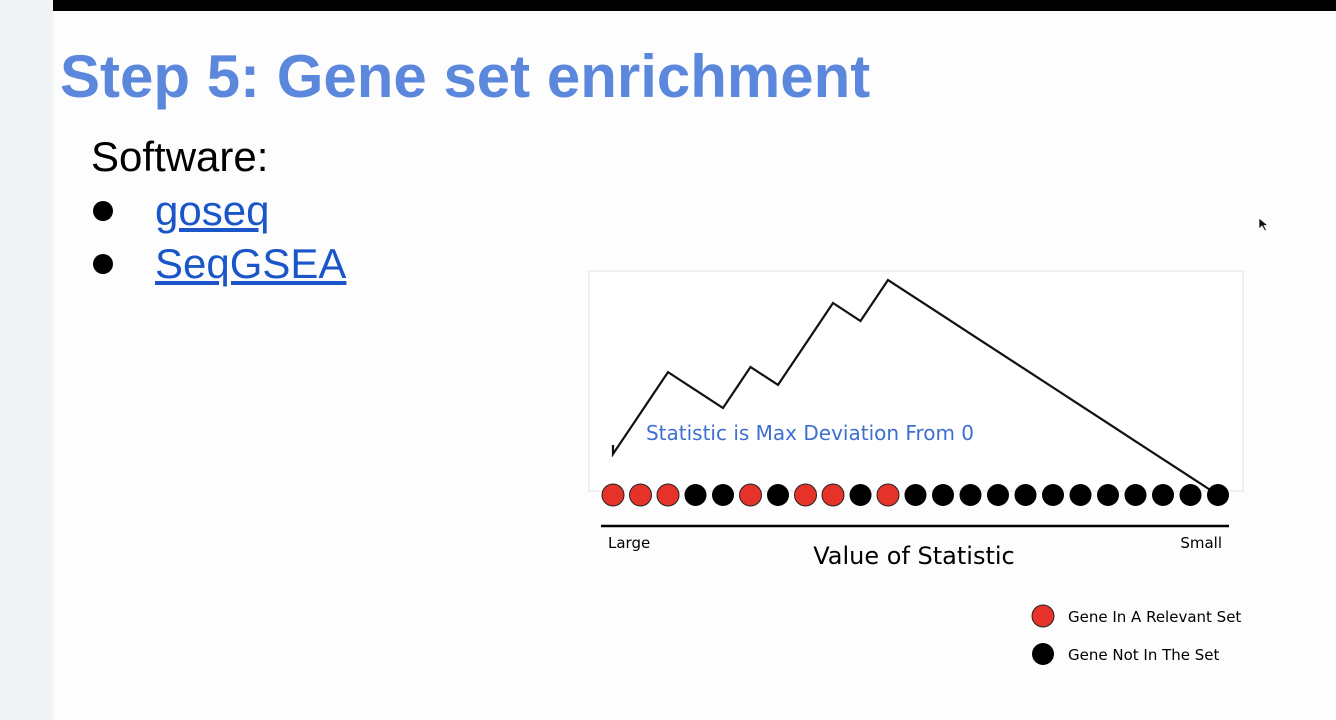 The image size is (1336, 720). Describe the element at coordinates (915, 387) in the screenshot. I see `running-sum-line` at that location.